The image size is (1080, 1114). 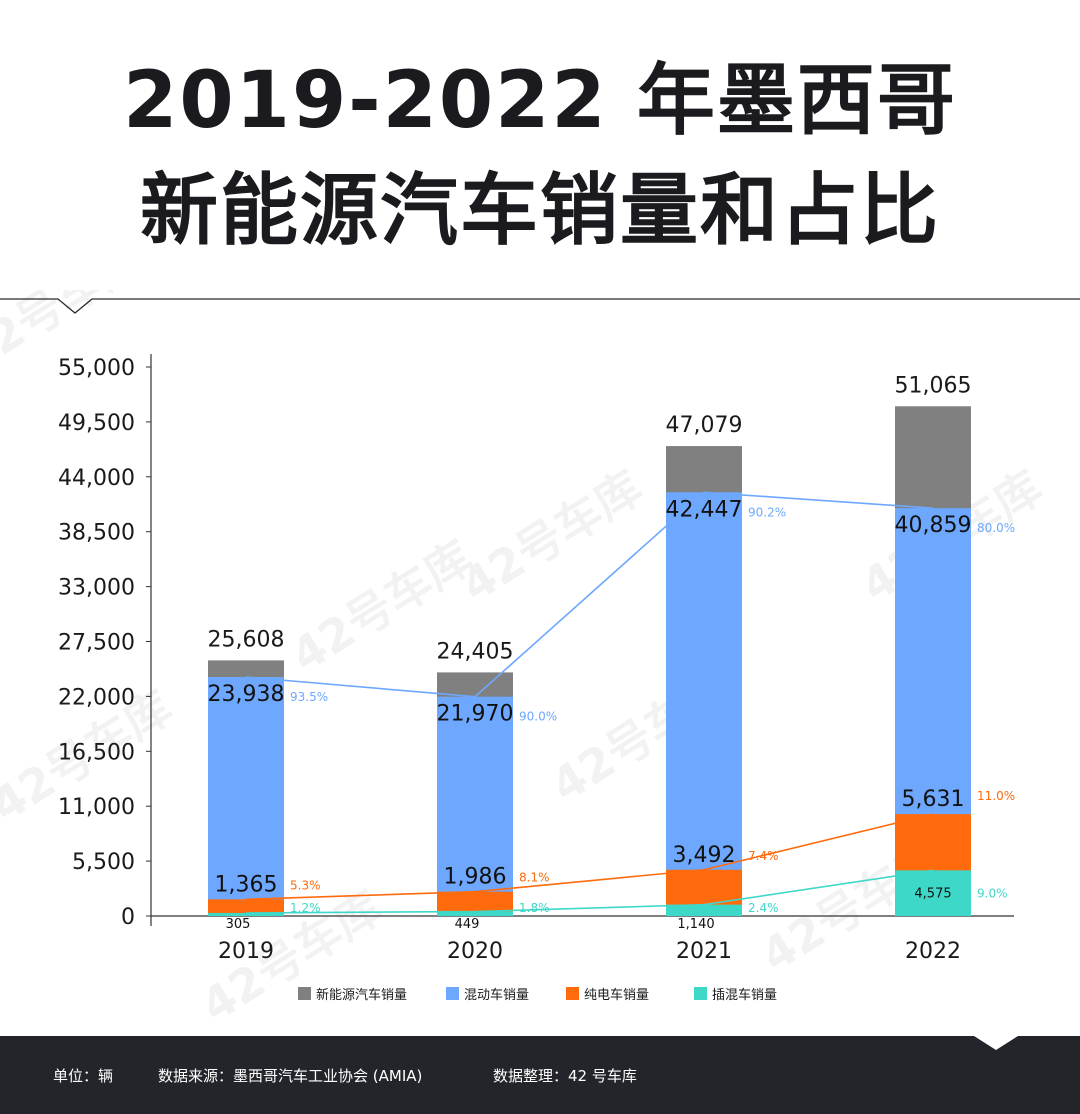 I want to click on hybrid-share-label: 93.5%, so click(x=309, y=697).